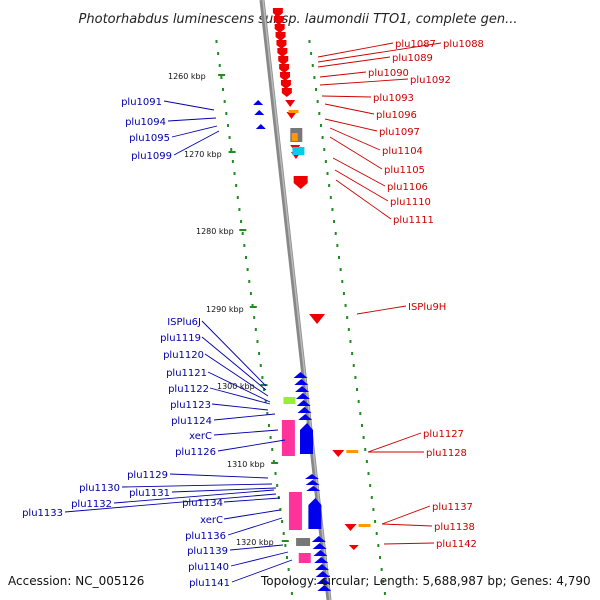 This screenshot has height=600, width=600. I want to click on gene-label: plu1092, so click(430, 80).